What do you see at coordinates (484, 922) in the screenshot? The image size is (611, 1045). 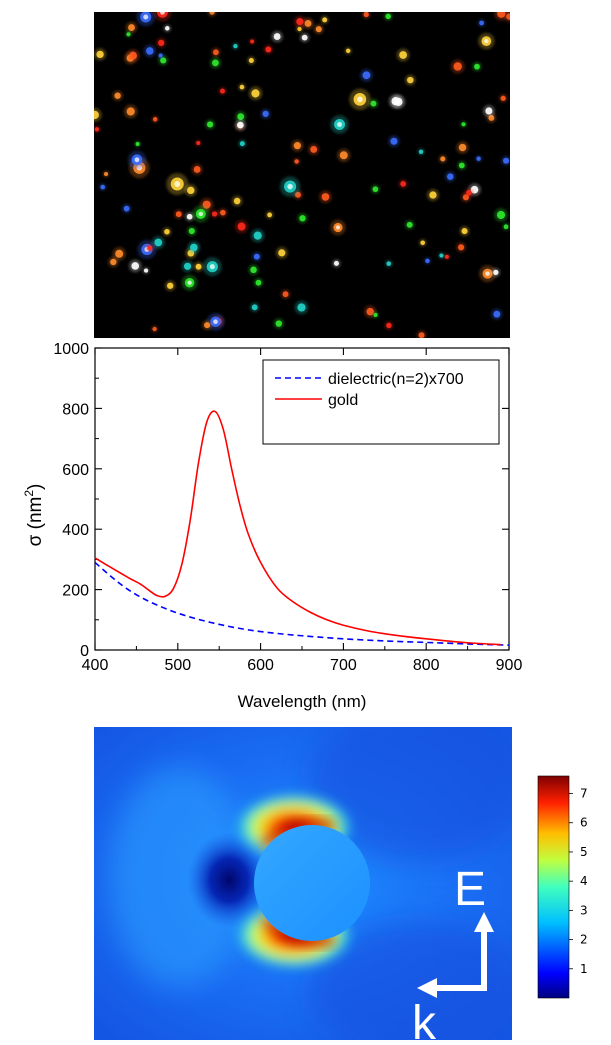 I see `e-field-arrow-head-icon` at bounding box center [484, 922].